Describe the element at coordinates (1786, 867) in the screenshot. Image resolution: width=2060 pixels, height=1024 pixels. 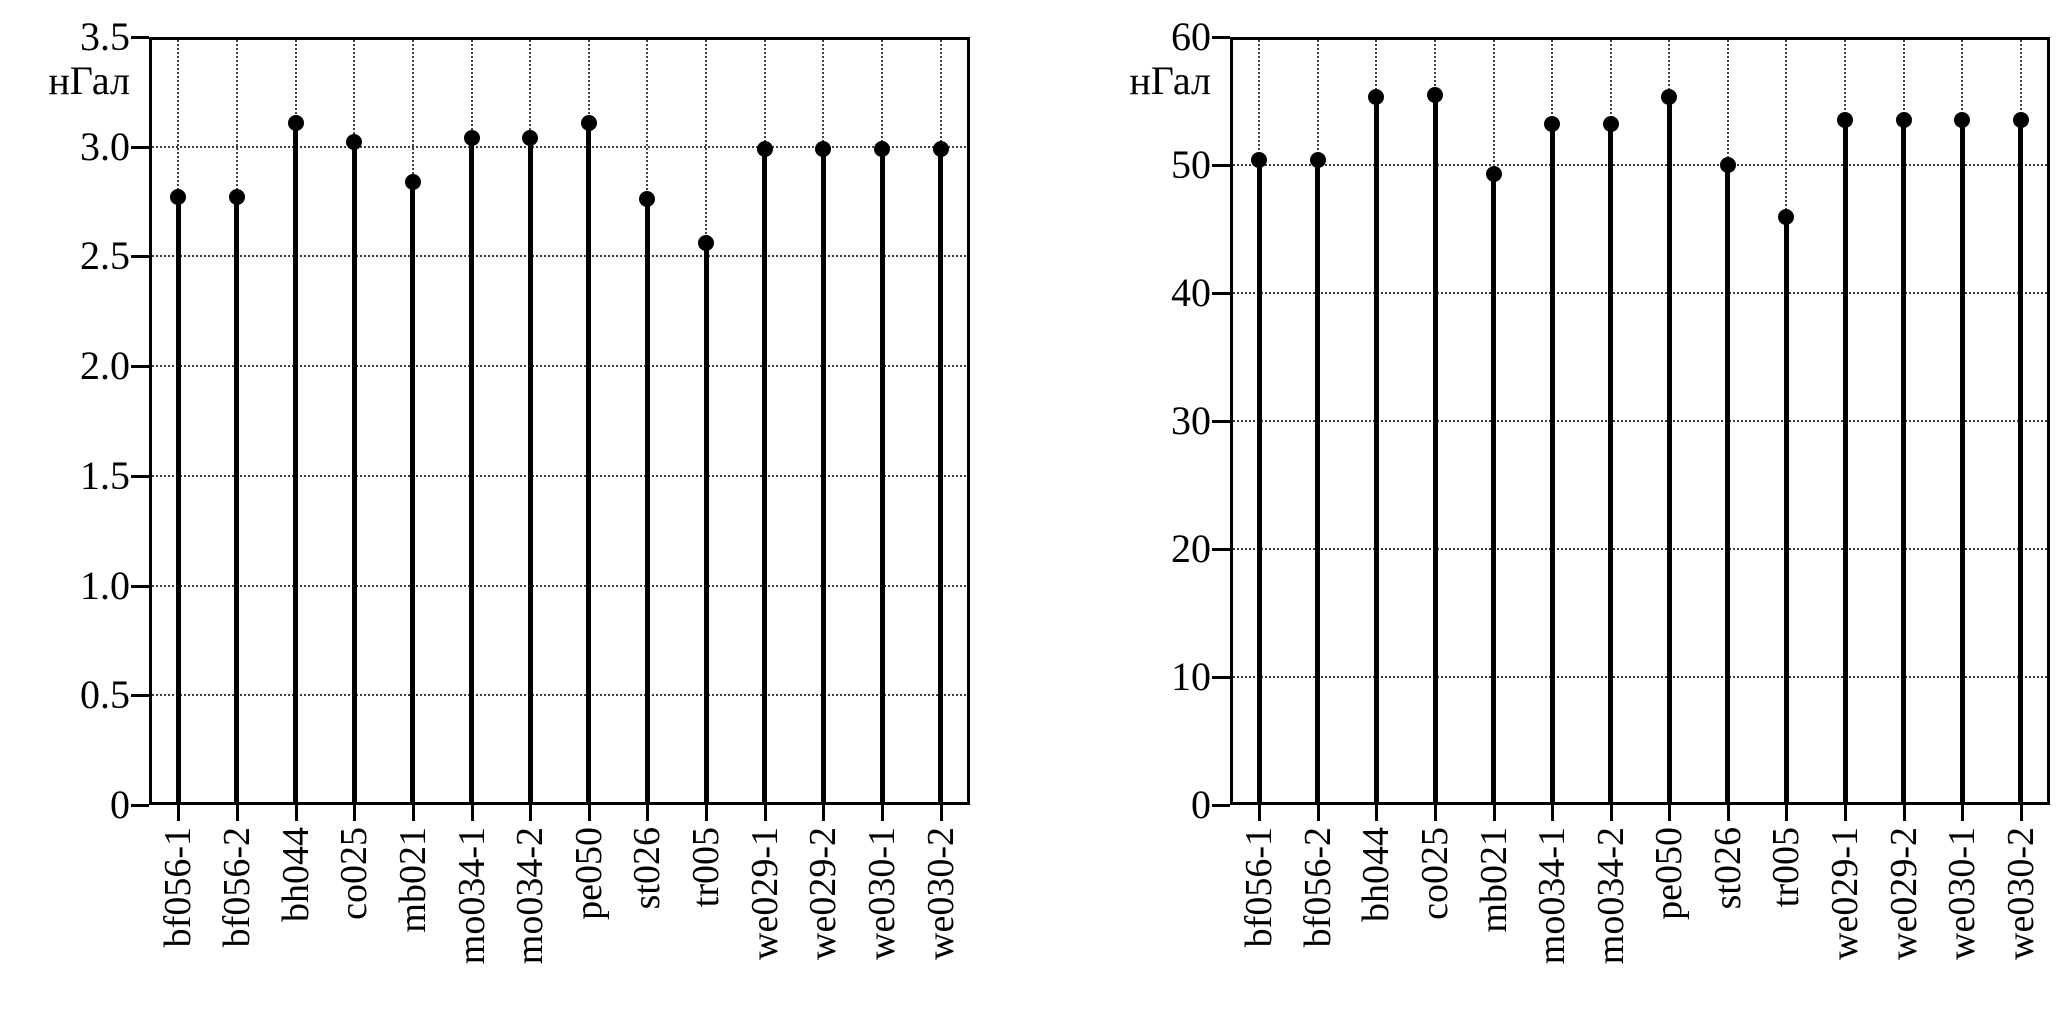
I see `x-axis-label: tr005` at that location.